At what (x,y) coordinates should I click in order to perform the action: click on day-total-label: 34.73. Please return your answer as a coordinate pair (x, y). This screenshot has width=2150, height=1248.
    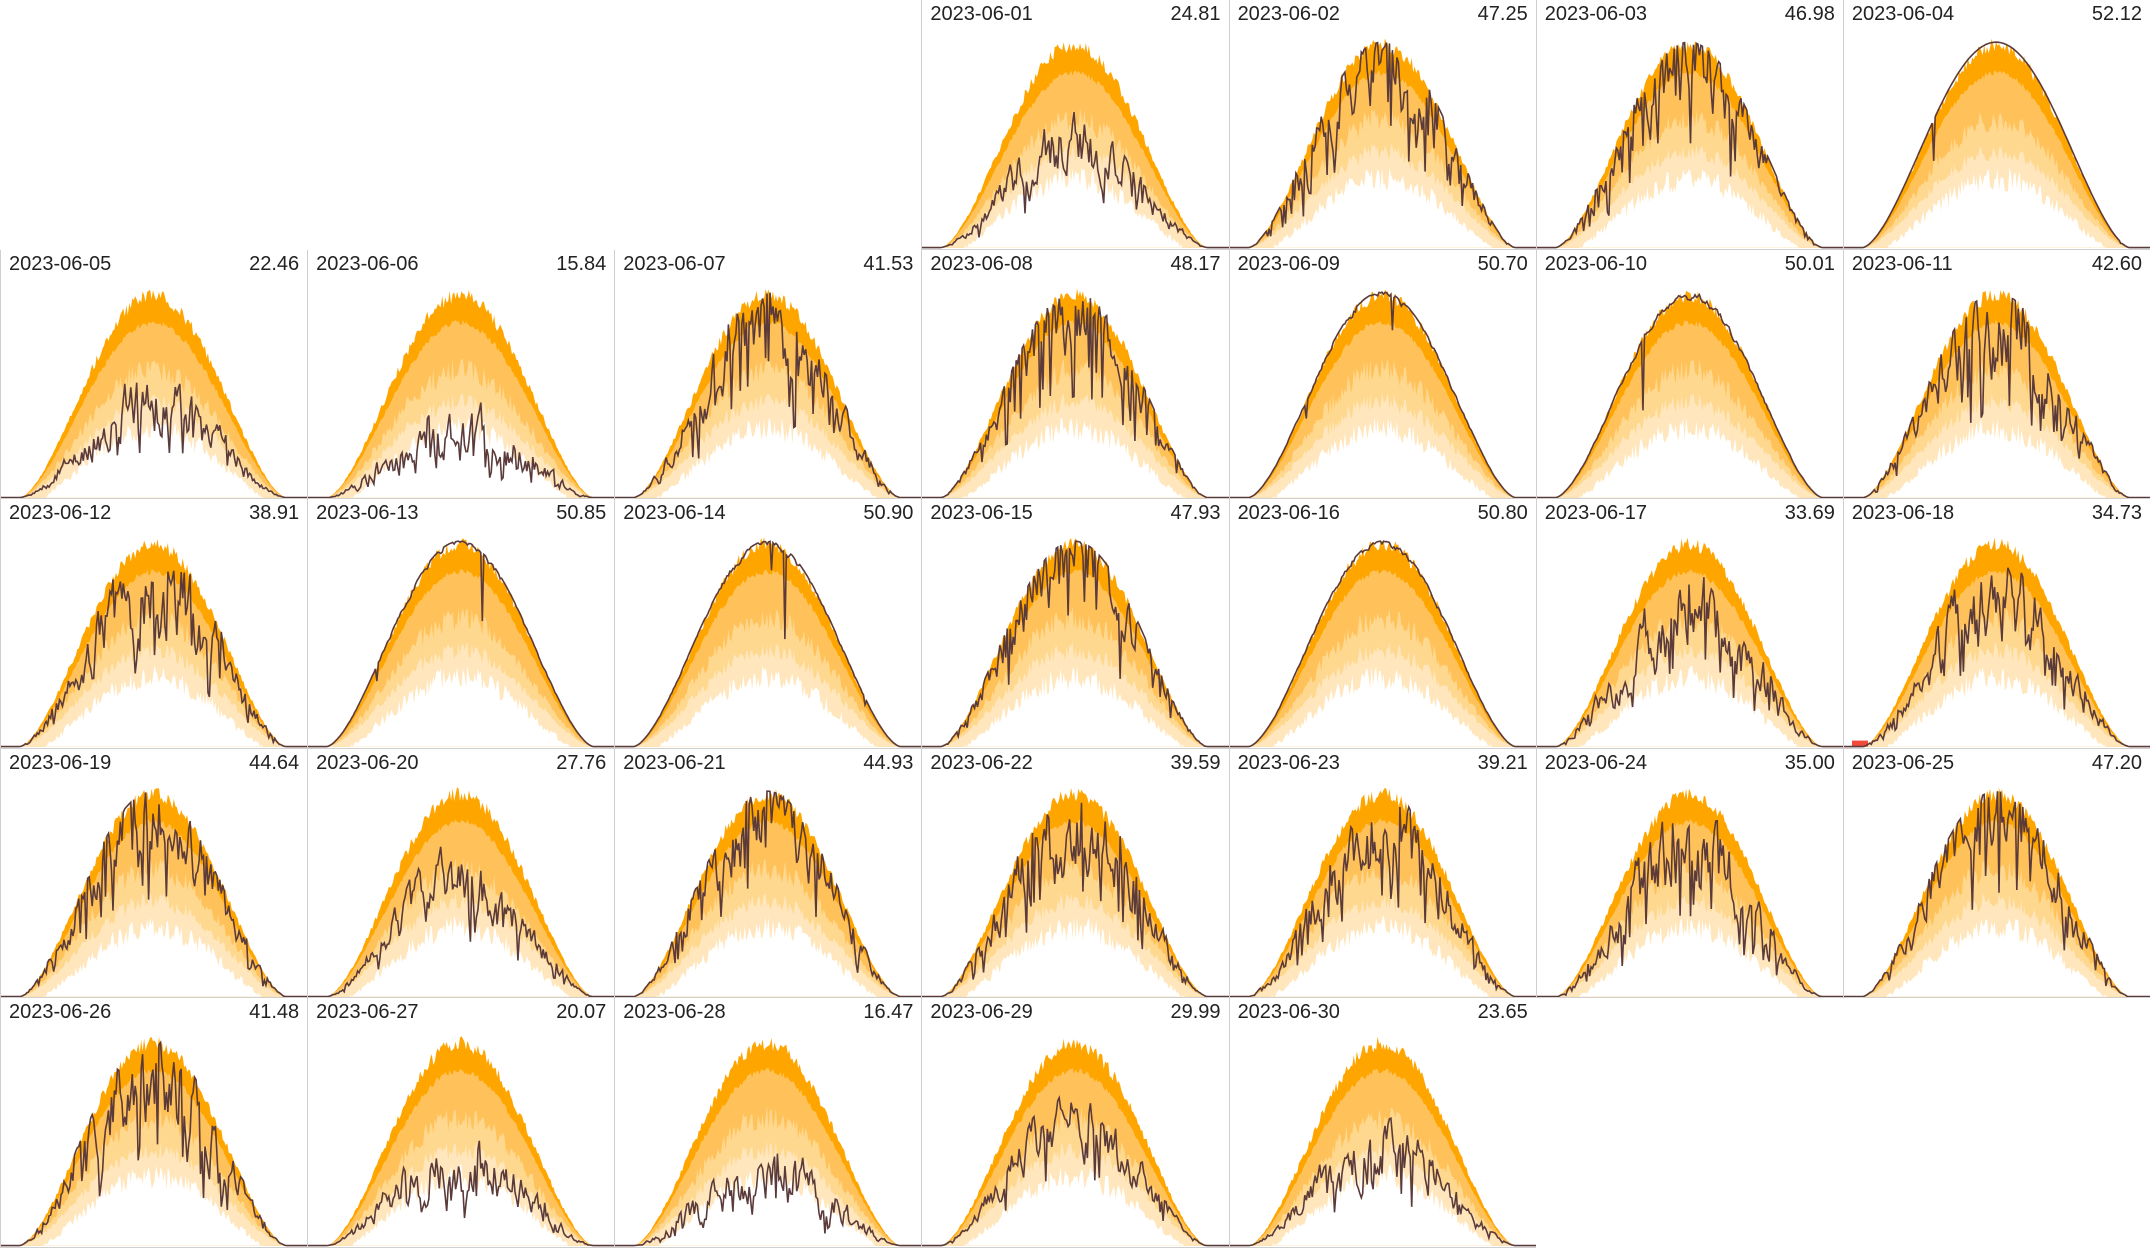
    Looking at the image, I should click on (2116, 513).